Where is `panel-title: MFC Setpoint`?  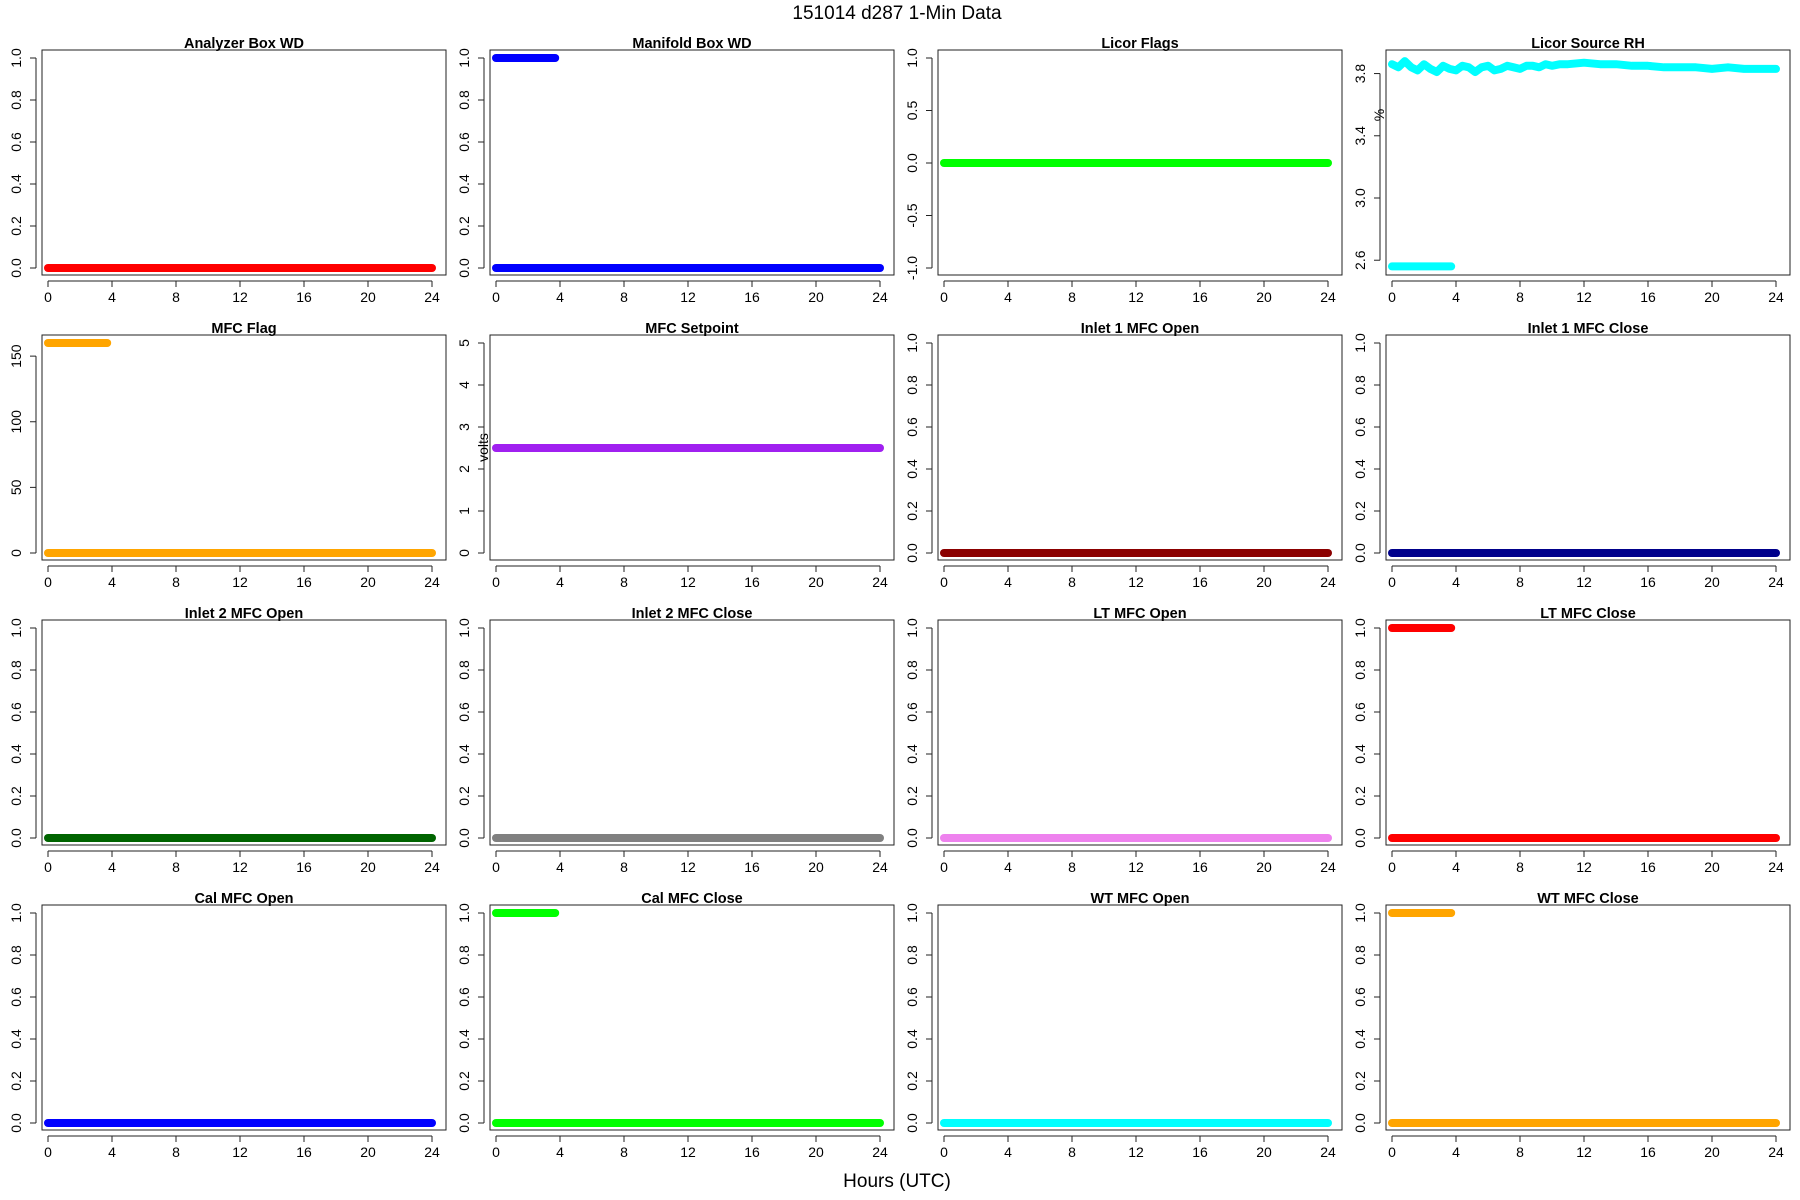 panel-title: MFC Setpoint is located at coordinates (692, 329).